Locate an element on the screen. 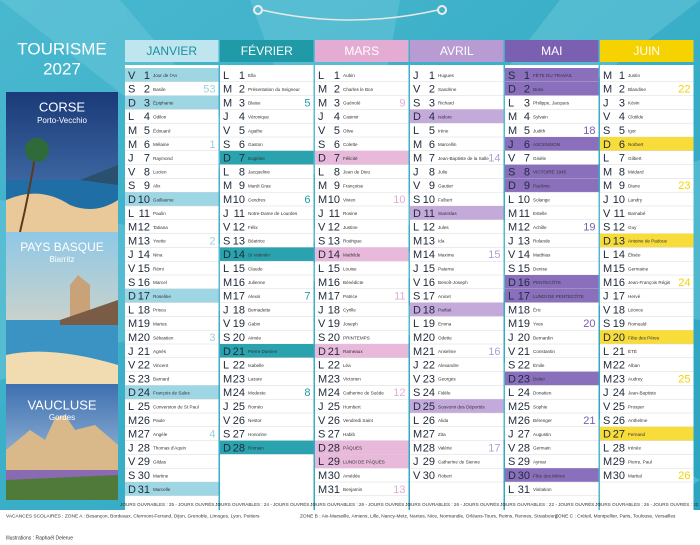 The width and height of the screenshot is (700, 545). saint: Yvette is located at coordinates (159, 241).